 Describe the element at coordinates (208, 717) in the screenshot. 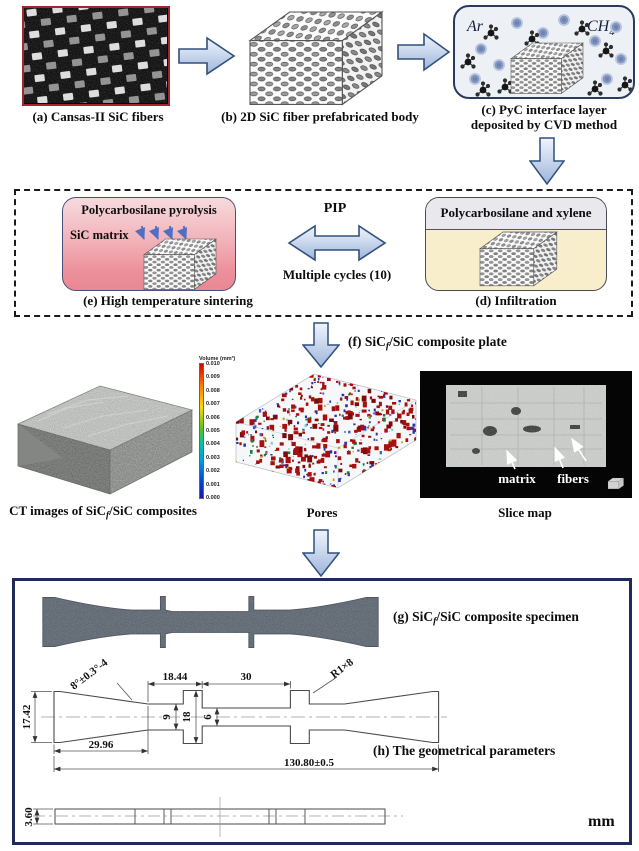

I see `dim-gauge-width: 6` at that location.